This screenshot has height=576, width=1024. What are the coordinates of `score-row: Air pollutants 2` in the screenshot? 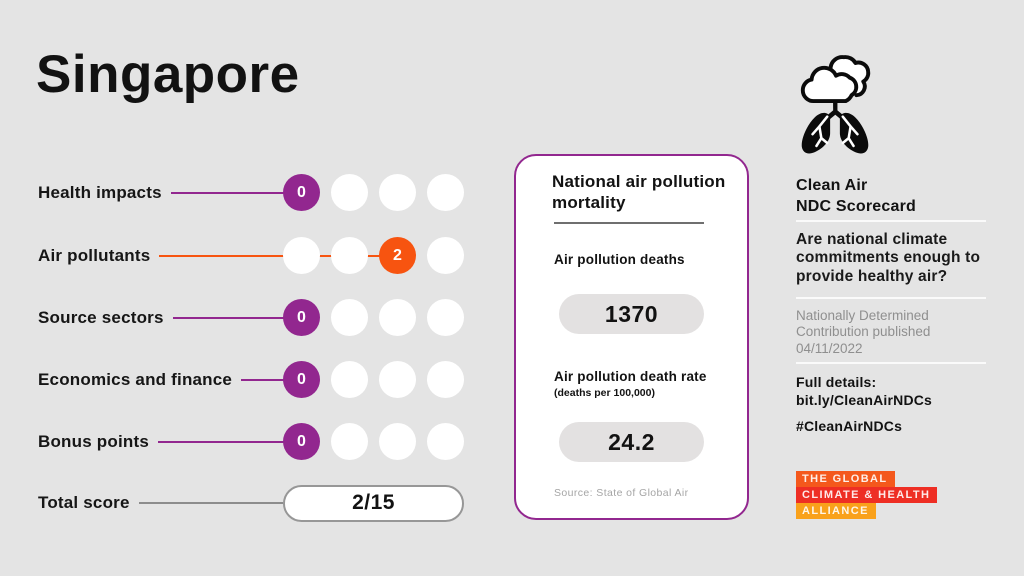 It's located at (251, 255).